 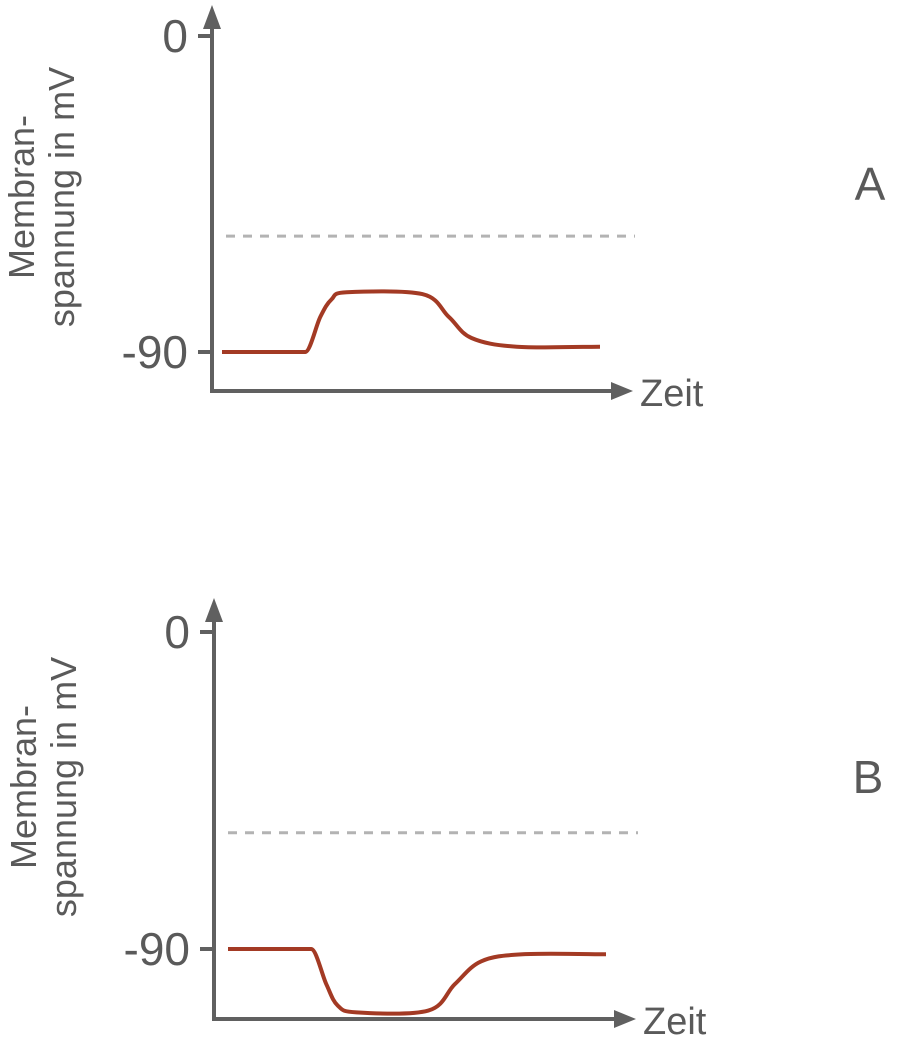 What do you see at coordinates (868, 777) in the screenshot?
I see `panel-label: B` at bounding box center [868, 777].